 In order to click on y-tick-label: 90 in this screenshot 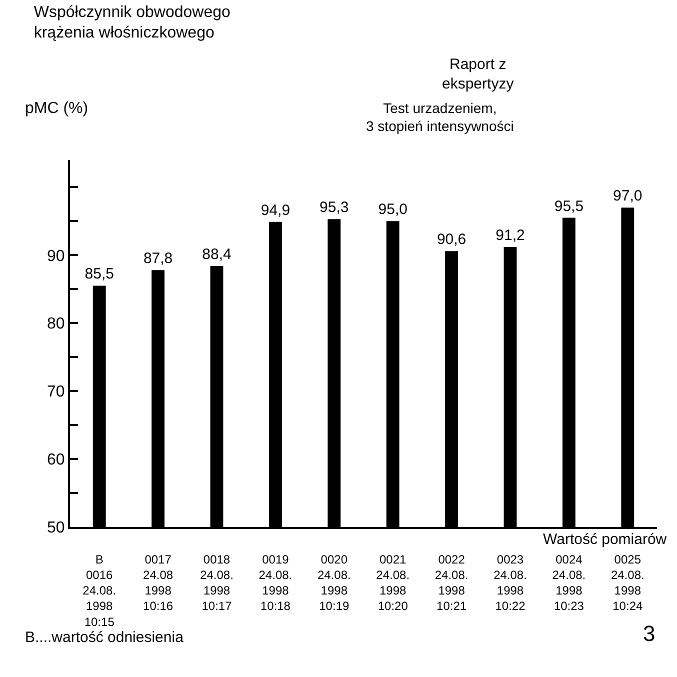, I will do `click(56, 256)`.